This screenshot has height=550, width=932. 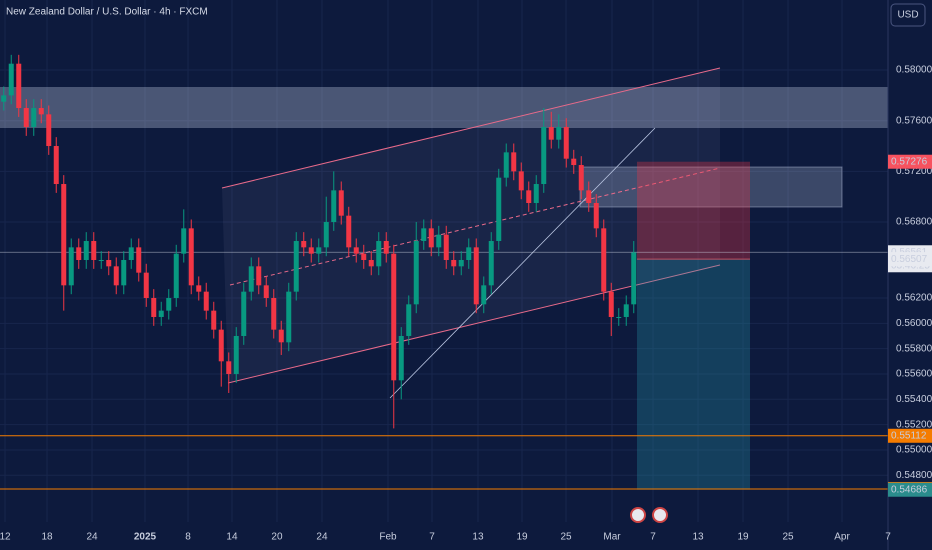 What do you see at coordinates (914, 348) in the screenshot?
I see `y-tick-label: 0.55800` at bounding box center [914, 348].